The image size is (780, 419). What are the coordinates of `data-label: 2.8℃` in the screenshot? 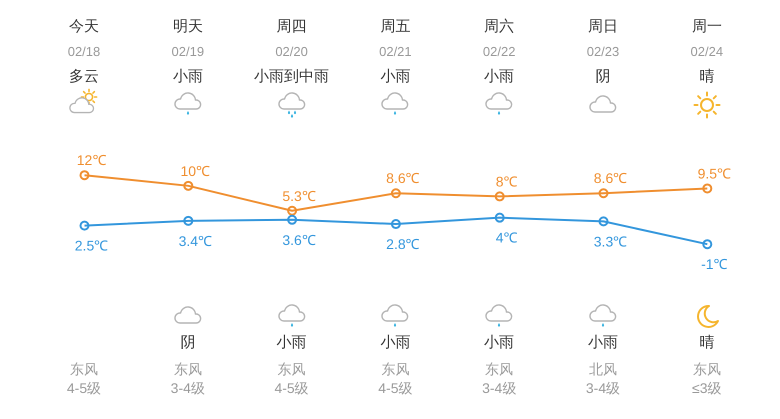 It's located at (403, 244).